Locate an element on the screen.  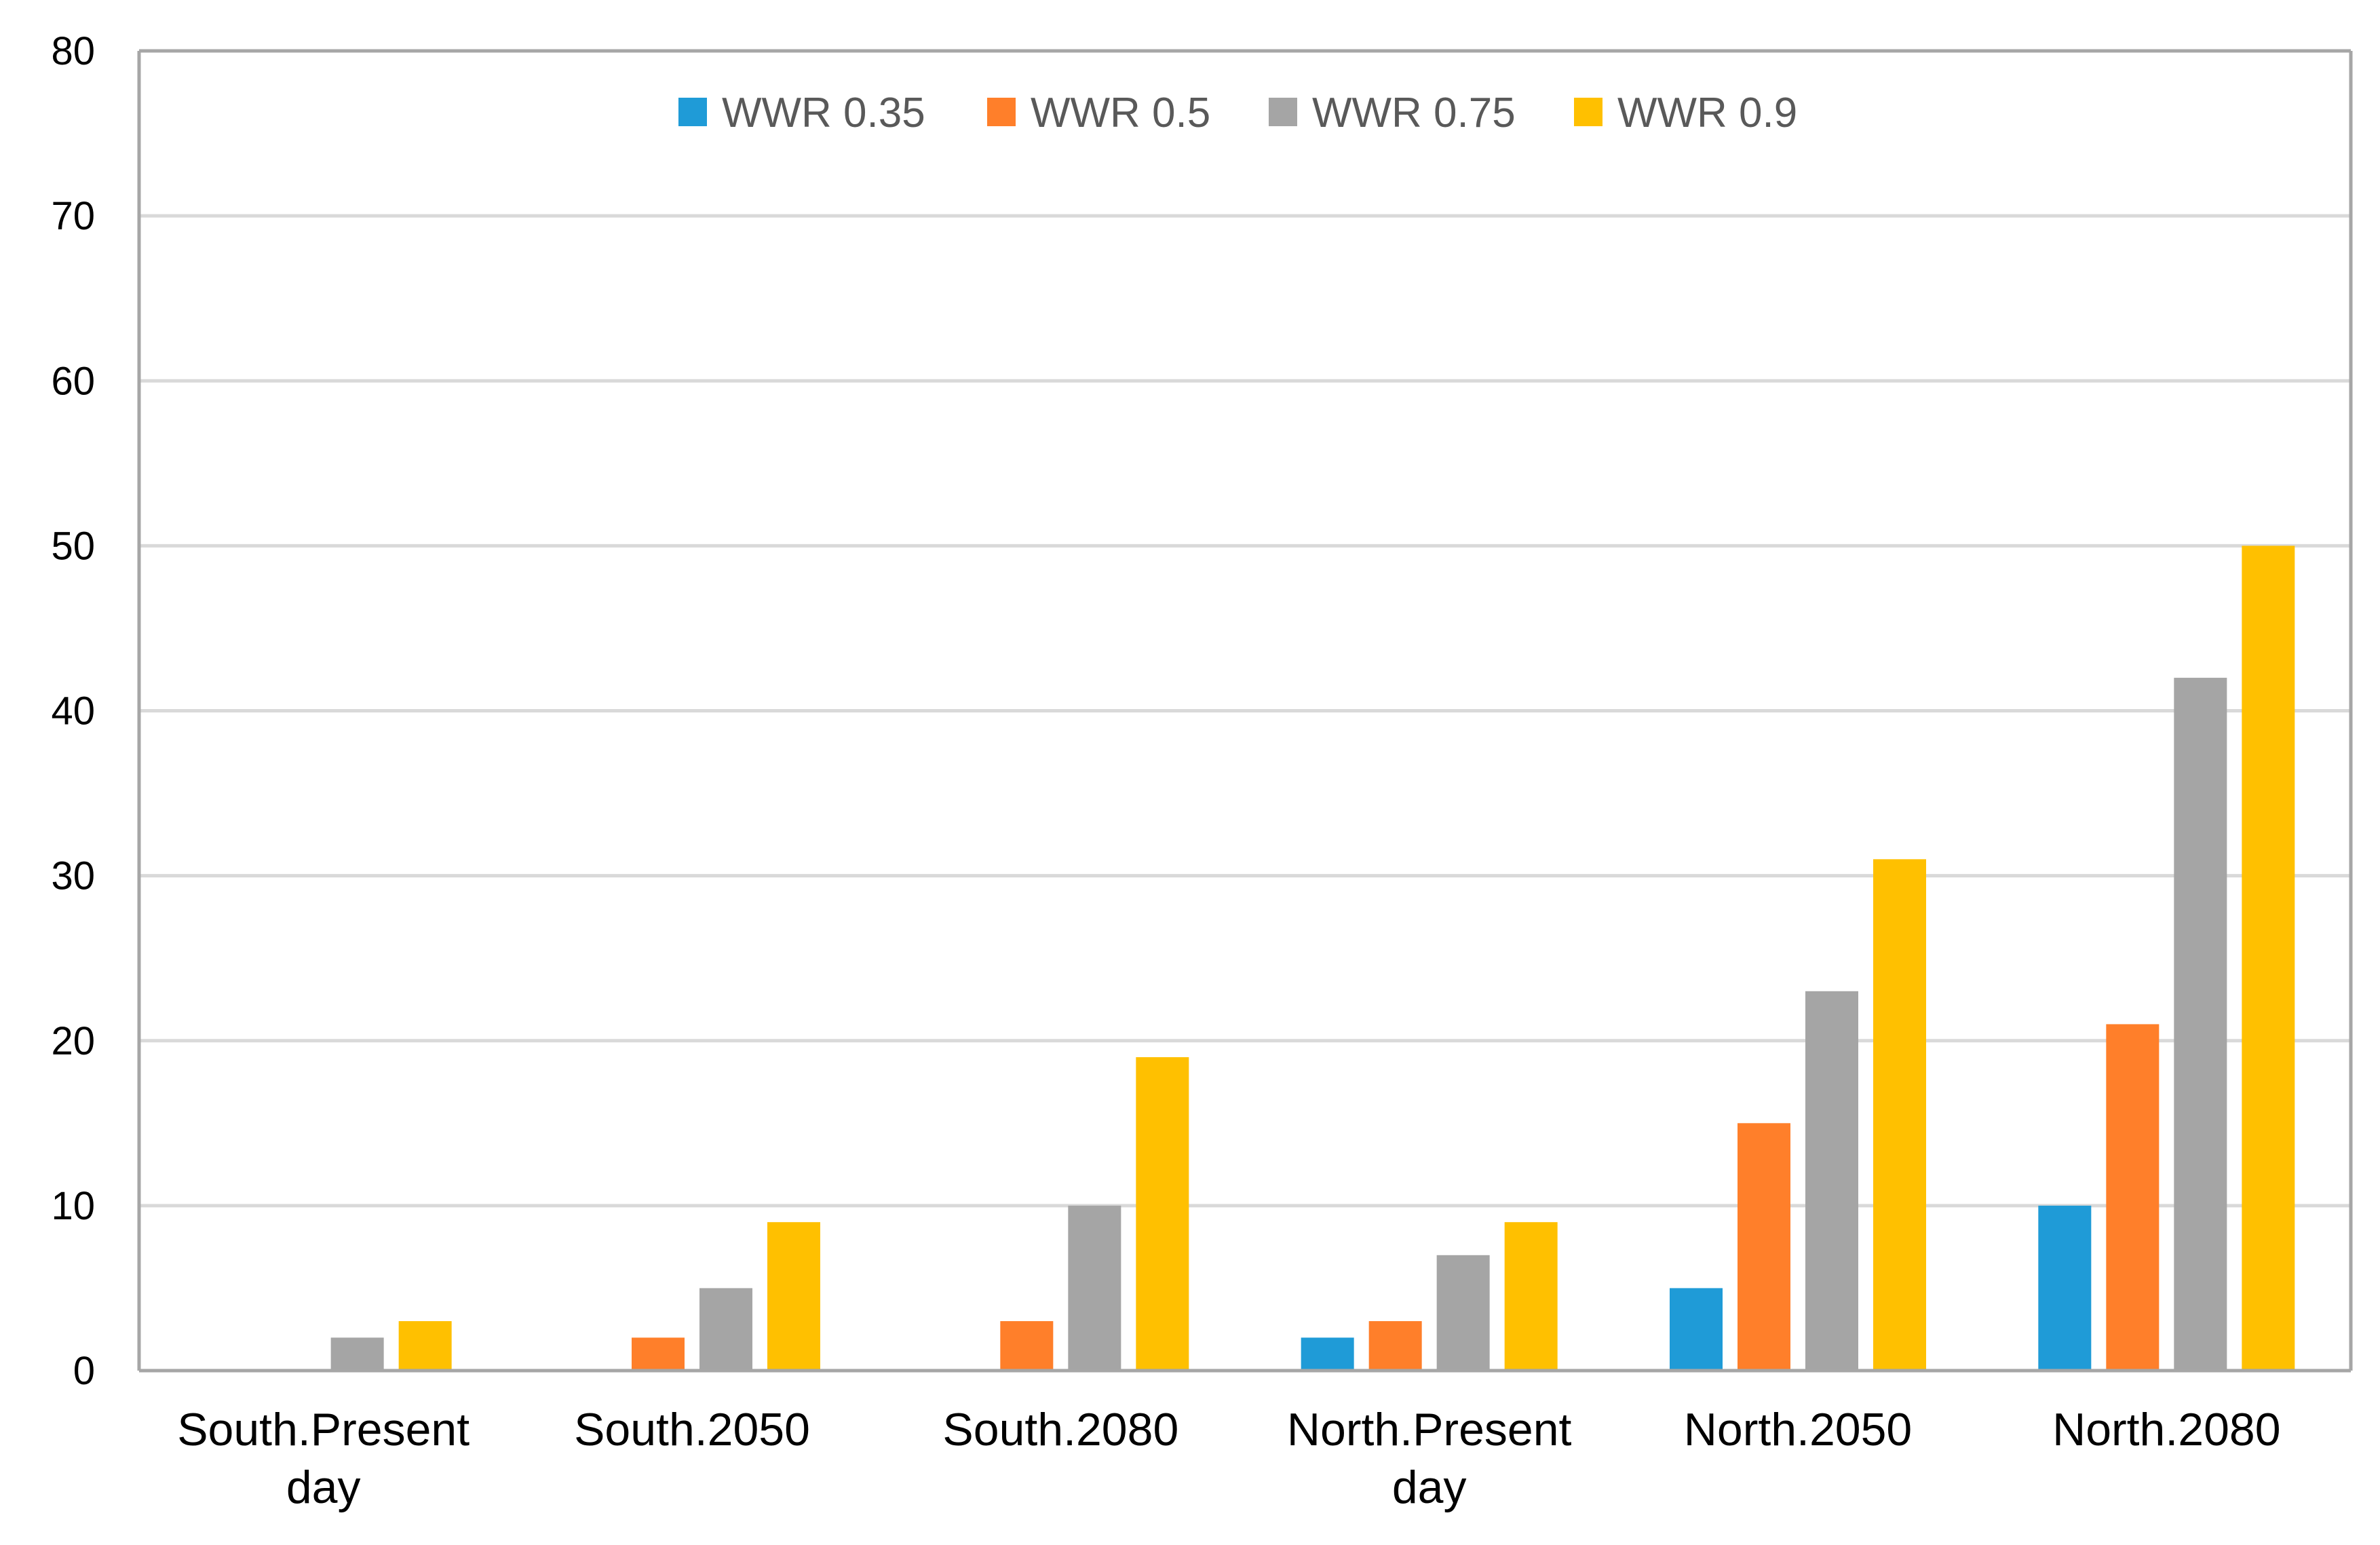
legend-label: WWR 0.5 is located at coordinates (1121, 113).